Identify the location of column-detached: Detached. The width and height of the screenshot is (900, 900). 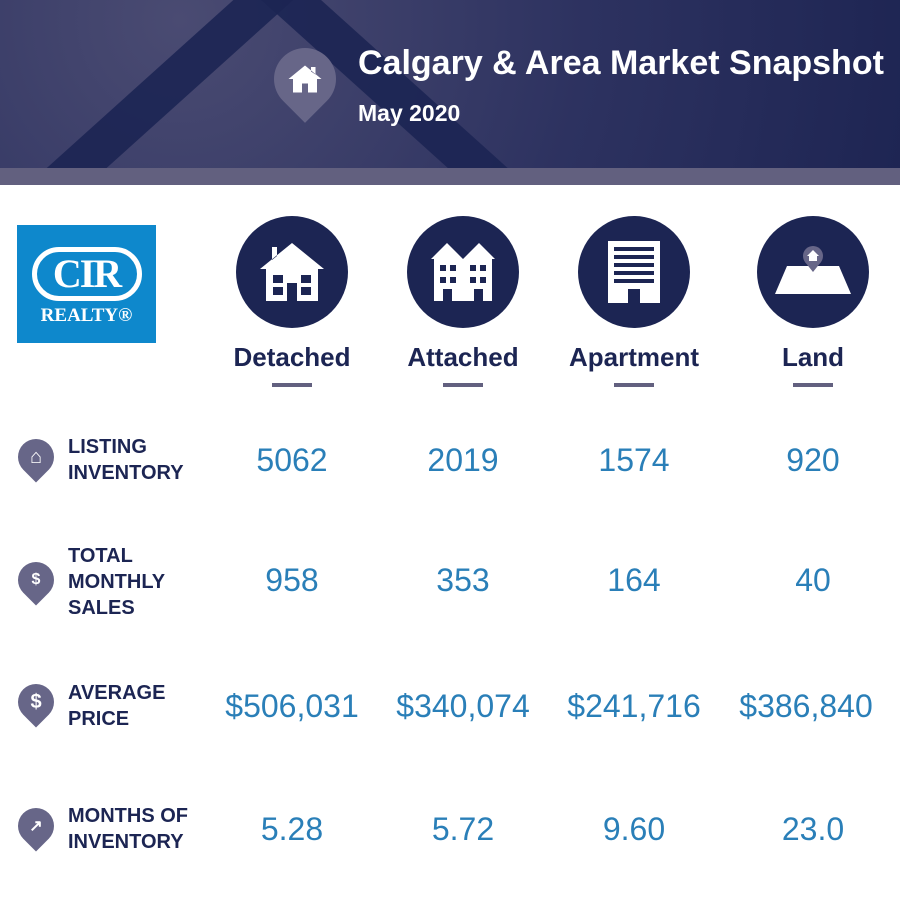
(292, 301).